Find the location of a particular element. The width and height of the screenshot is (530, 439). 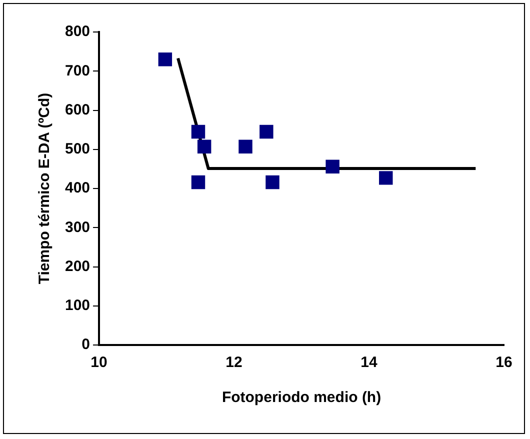

y-tick-label: 0 is located at coordinates (86, 345).